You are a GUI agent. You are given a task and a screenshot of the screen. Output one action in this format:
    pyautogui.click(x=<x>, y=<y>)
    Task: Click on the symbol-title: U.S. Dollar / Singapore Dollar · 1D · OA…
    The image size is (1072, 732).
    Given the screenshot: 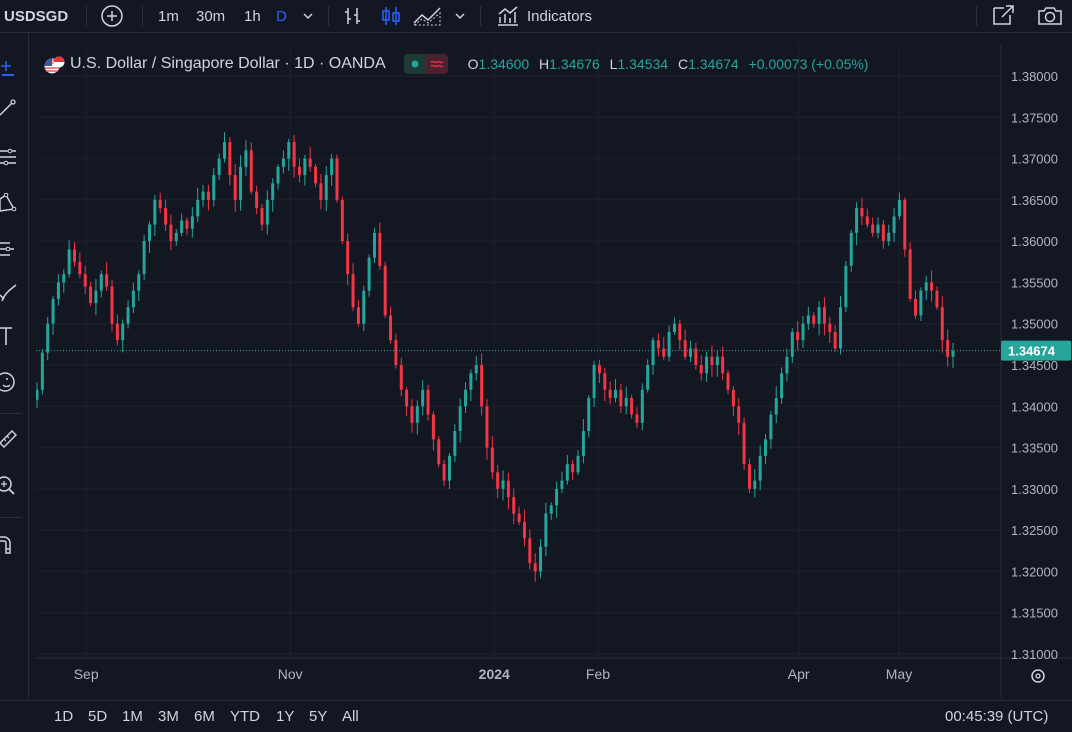 What is the action you would take?
    pyautogui.click(x=228, y=63)
    